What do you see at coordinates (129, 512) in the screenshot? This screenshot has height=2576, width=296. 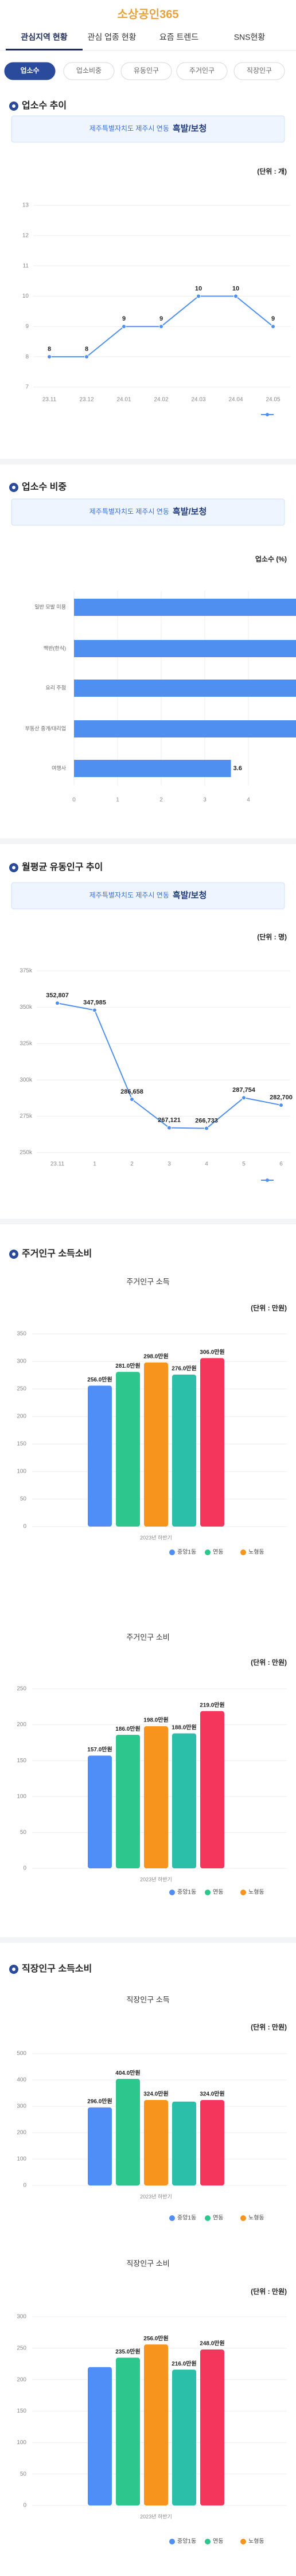 I see `region: 제주특별자치도 제주시 연동` at bounding box center [129, 512].